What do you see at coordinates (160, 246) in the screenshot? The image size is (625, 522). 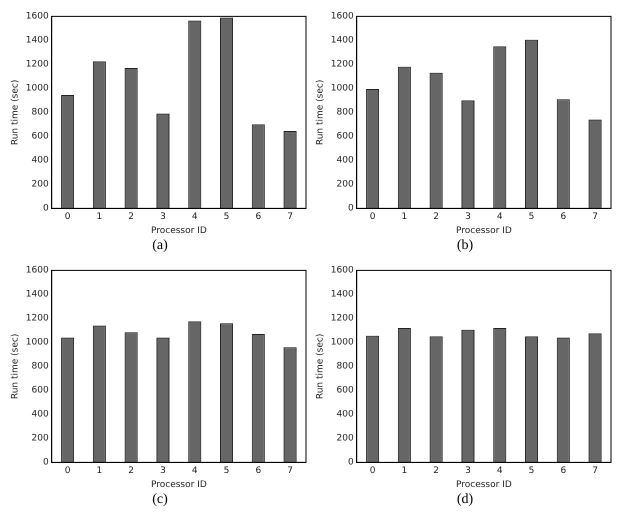 I see `text: (a)` at bounding box center [160, 246].